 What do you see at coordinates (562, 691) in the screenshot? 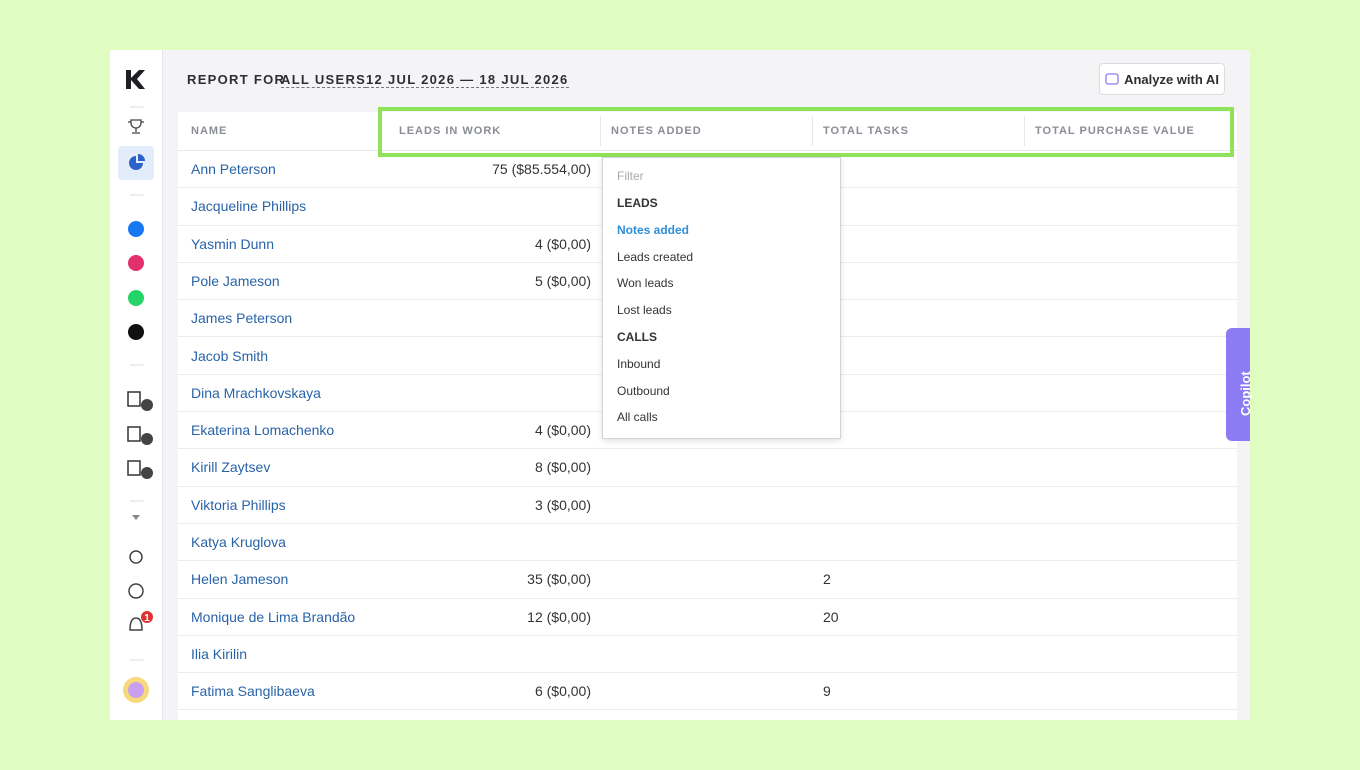
I see `leads-in-work: 6 ($0,00)` at bounding box center [562, 691].